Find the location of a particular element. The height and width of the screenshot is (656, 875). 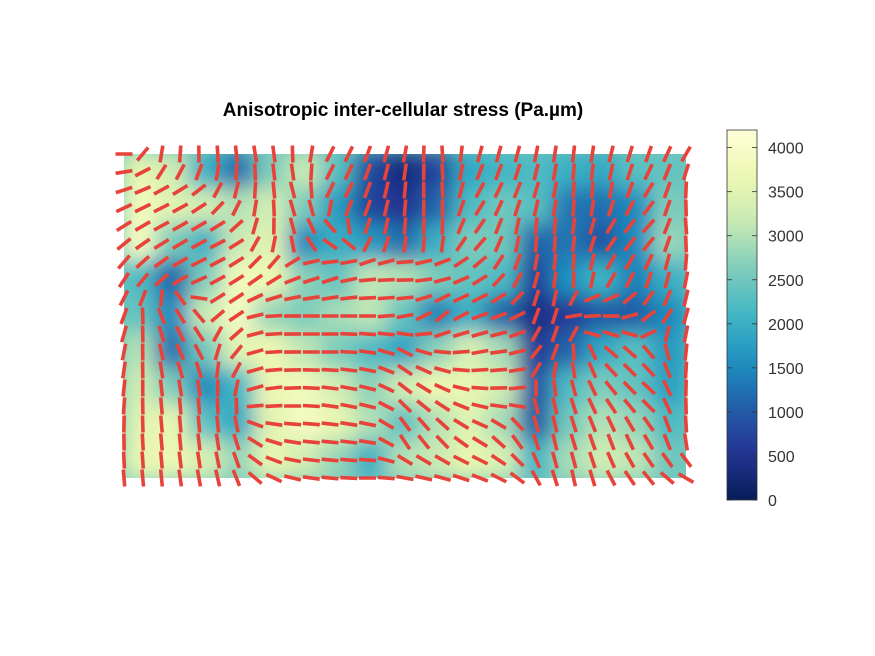

colorbar-tick-label: 2000 is located at coordinates (786, 325).